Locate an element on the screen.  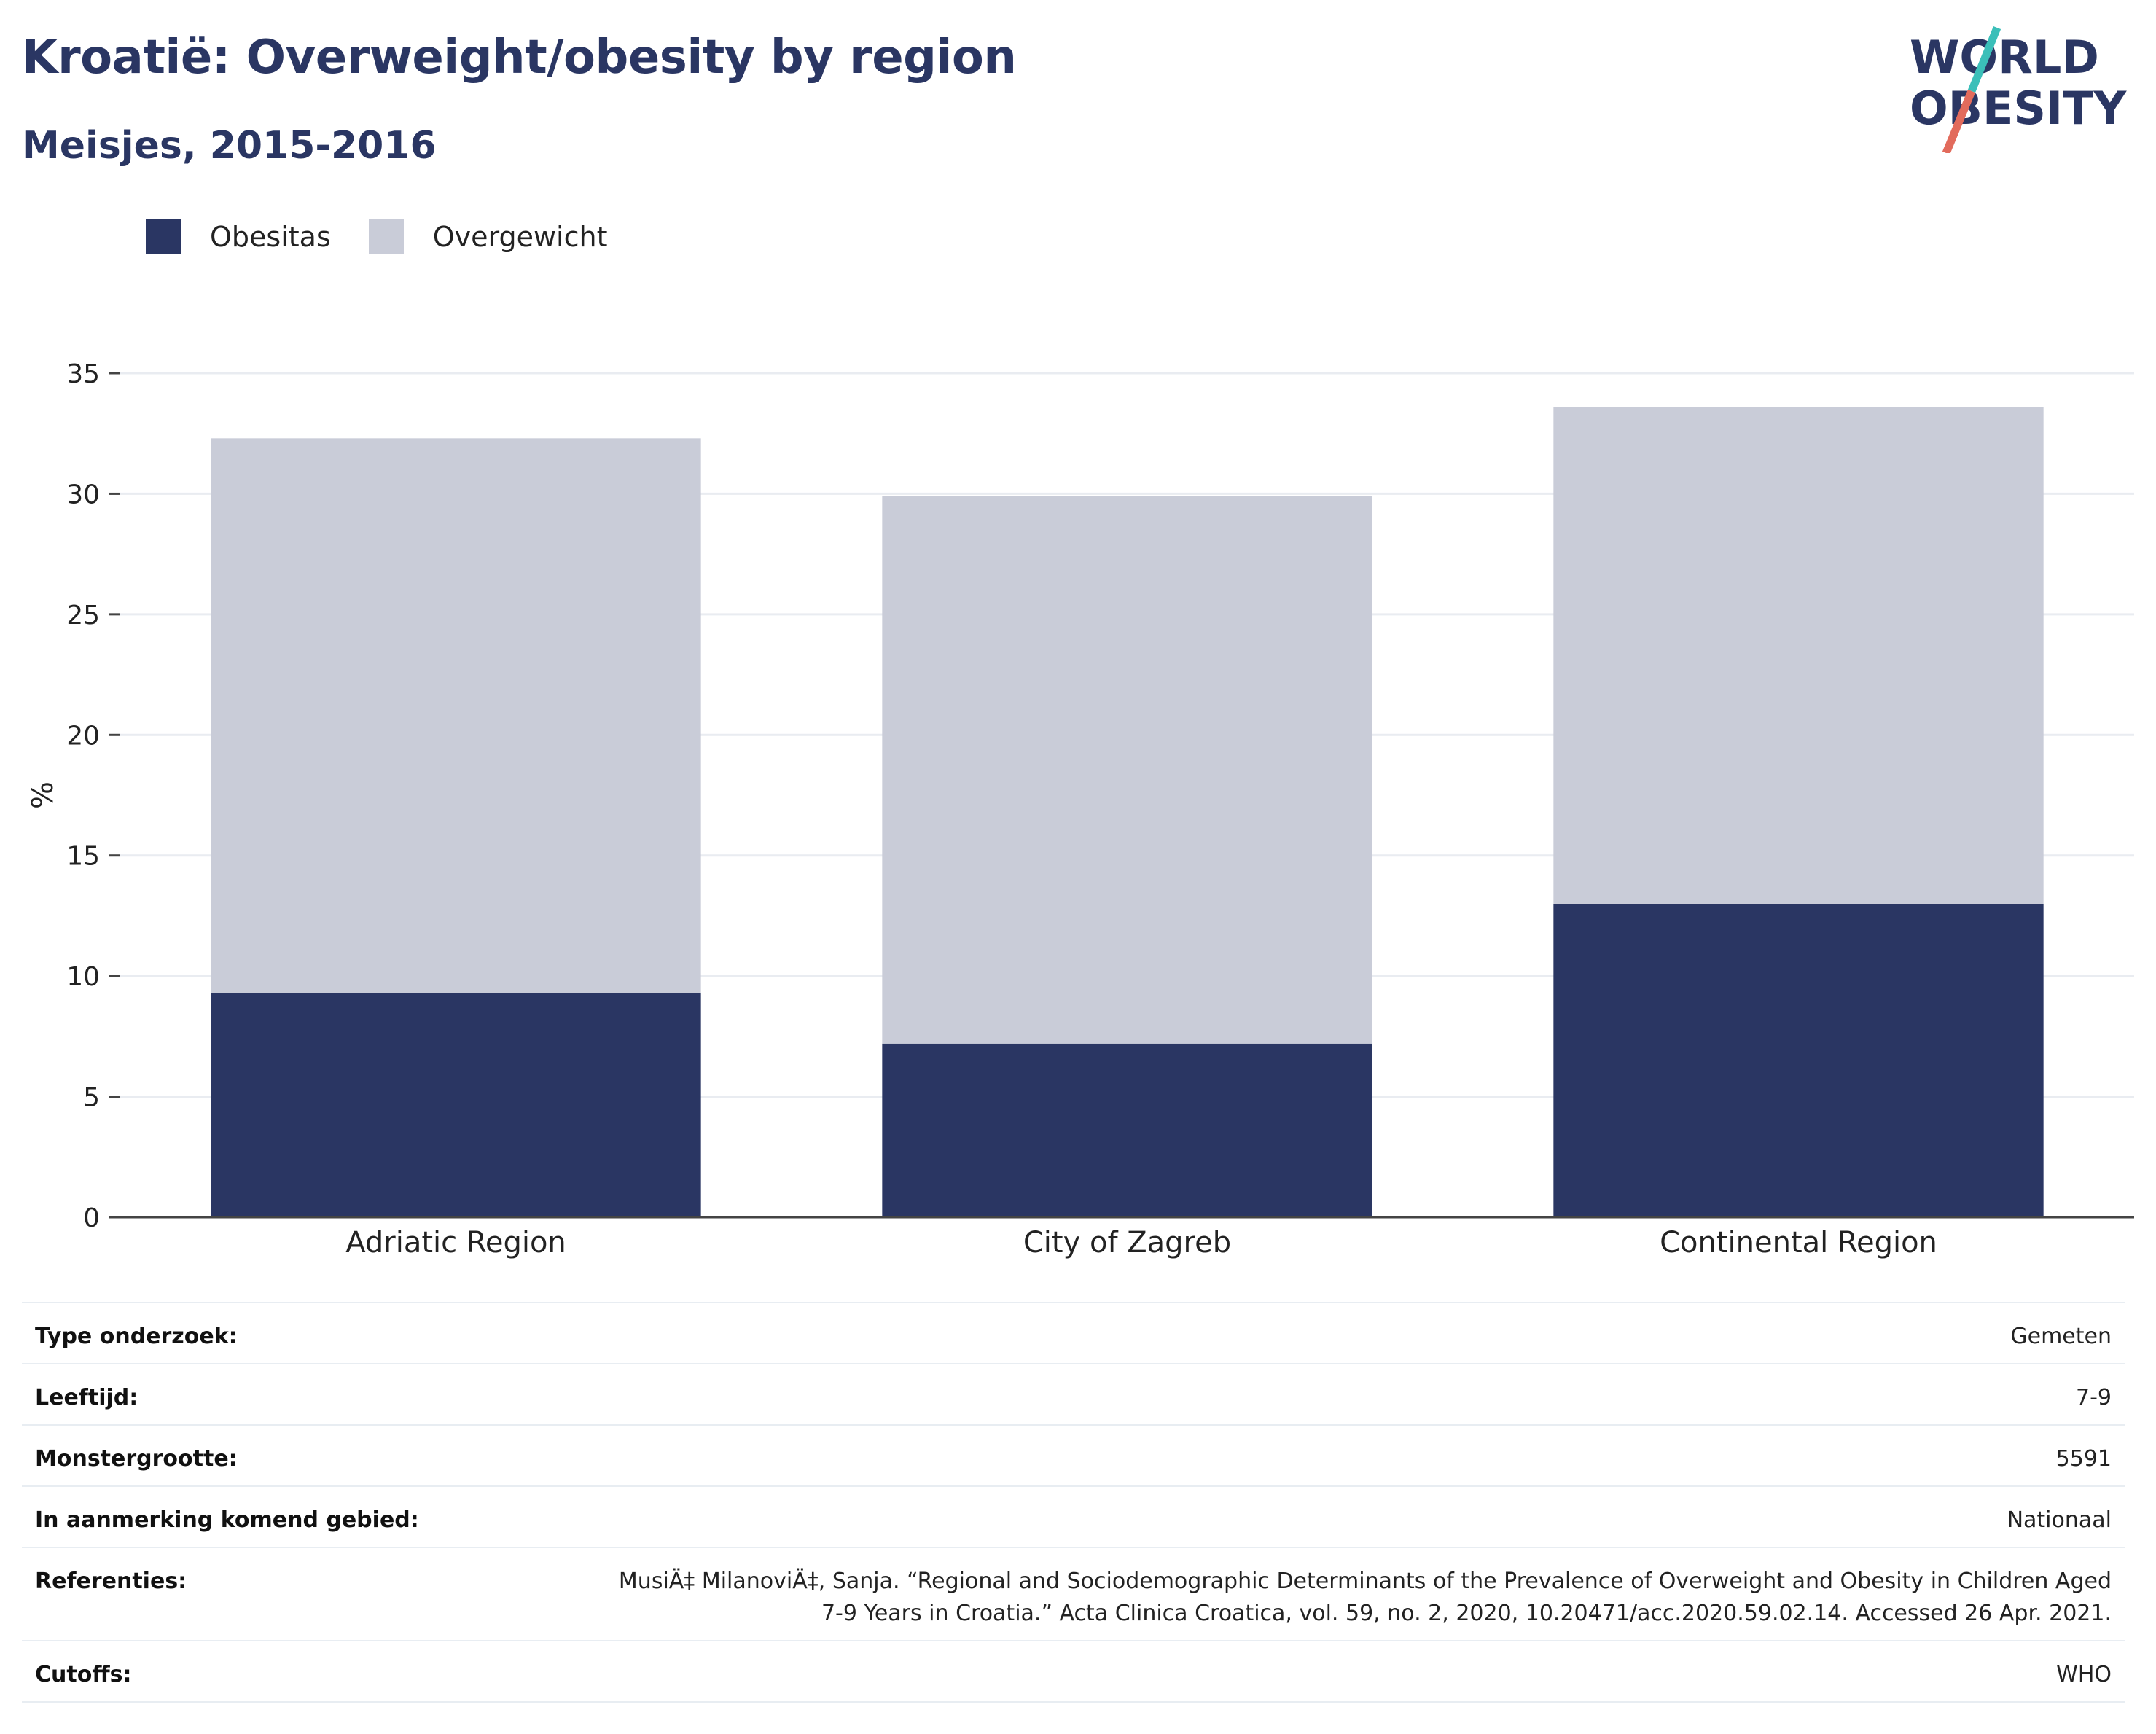
legend-item-obesitas: Obesitas is located at coordinates (238, 236).